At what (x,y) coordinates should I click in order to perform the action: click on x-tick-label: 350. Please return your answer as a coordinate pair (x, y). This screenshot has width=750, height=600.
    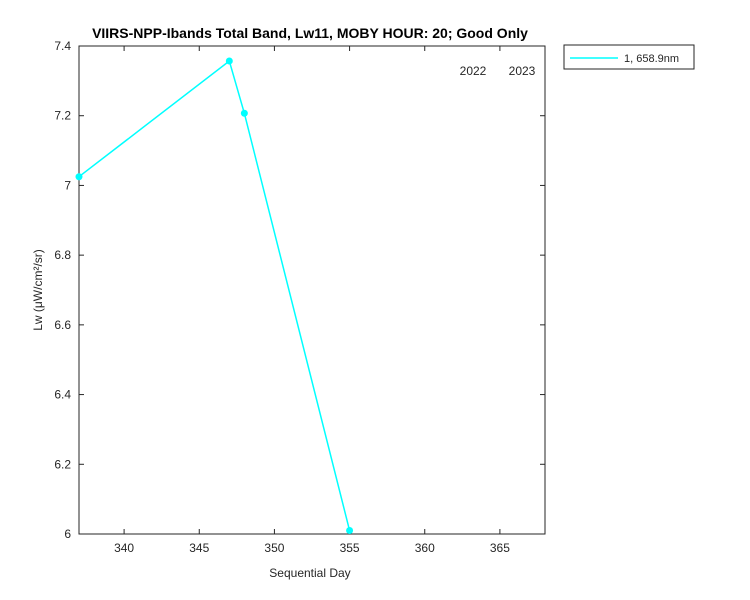
    Looking at the image, I should click on (274, 548).